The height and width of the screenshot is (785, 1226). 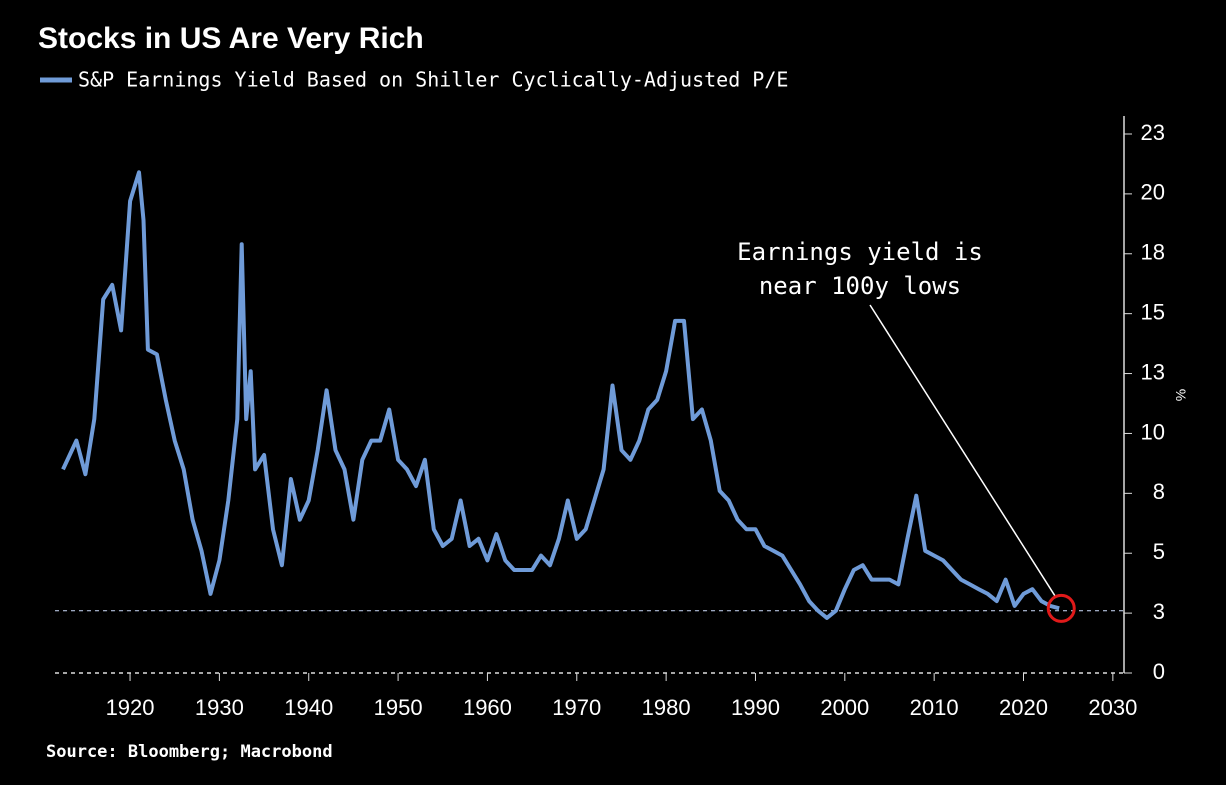 I want to click on x-tick-label: 1970, so click(x=576, y=707).